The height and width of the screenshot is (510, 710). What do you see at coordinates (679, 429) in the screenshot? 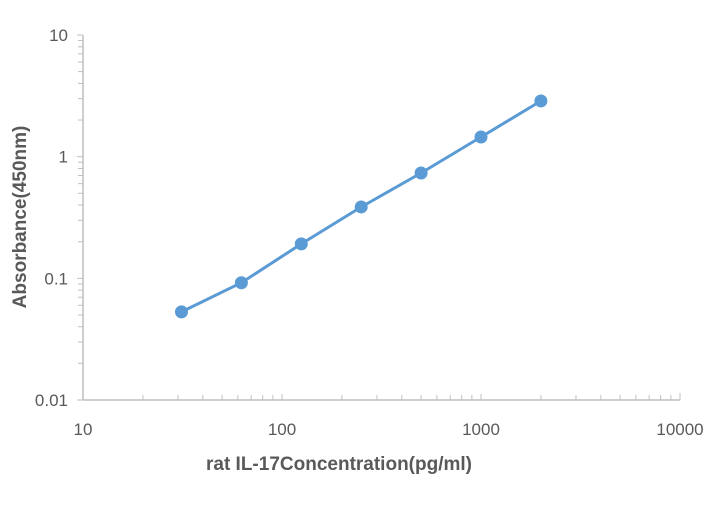
I see `x-tick-label: 10000` at bounding box center [679, 429].